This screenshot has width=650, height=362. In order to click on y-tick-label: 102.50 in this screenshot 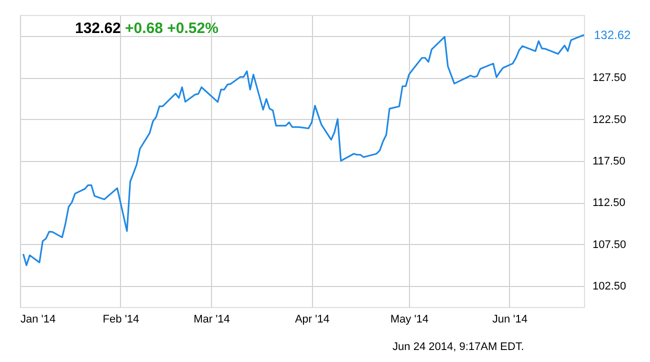, I will do `click(609, 286)`.